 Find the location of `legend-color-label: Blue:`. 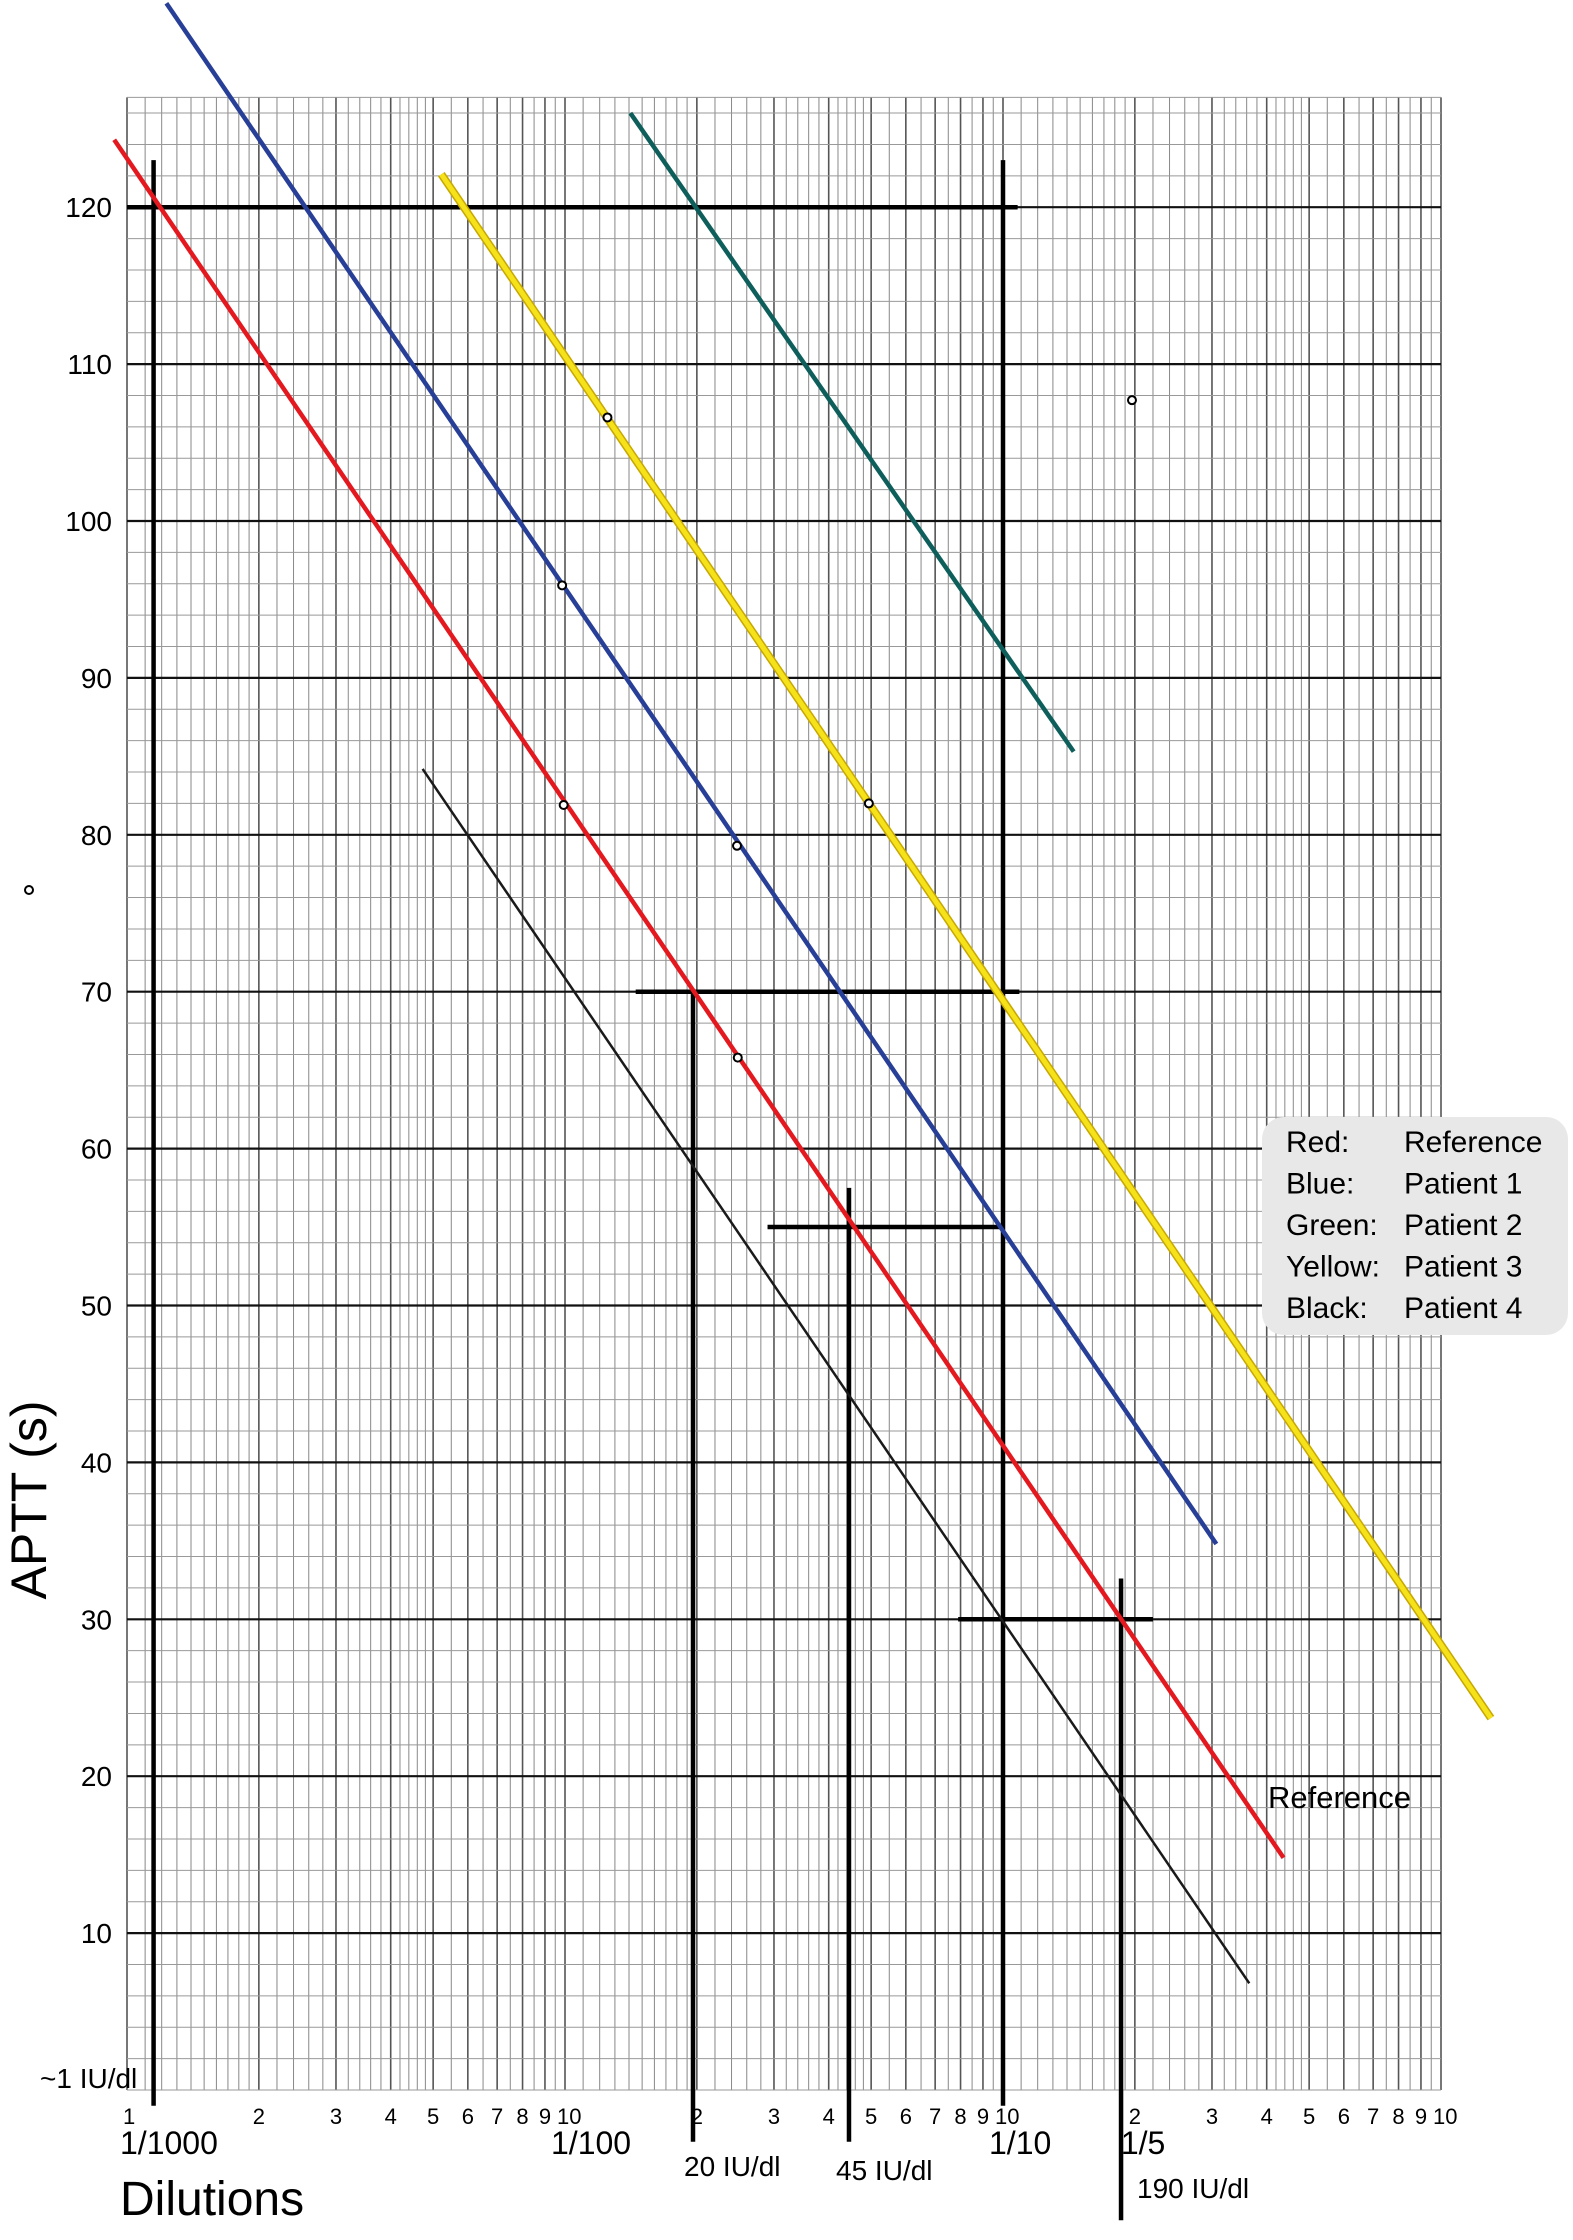

legend-color-label: Blue: is located at coordinates (1320, 1184).